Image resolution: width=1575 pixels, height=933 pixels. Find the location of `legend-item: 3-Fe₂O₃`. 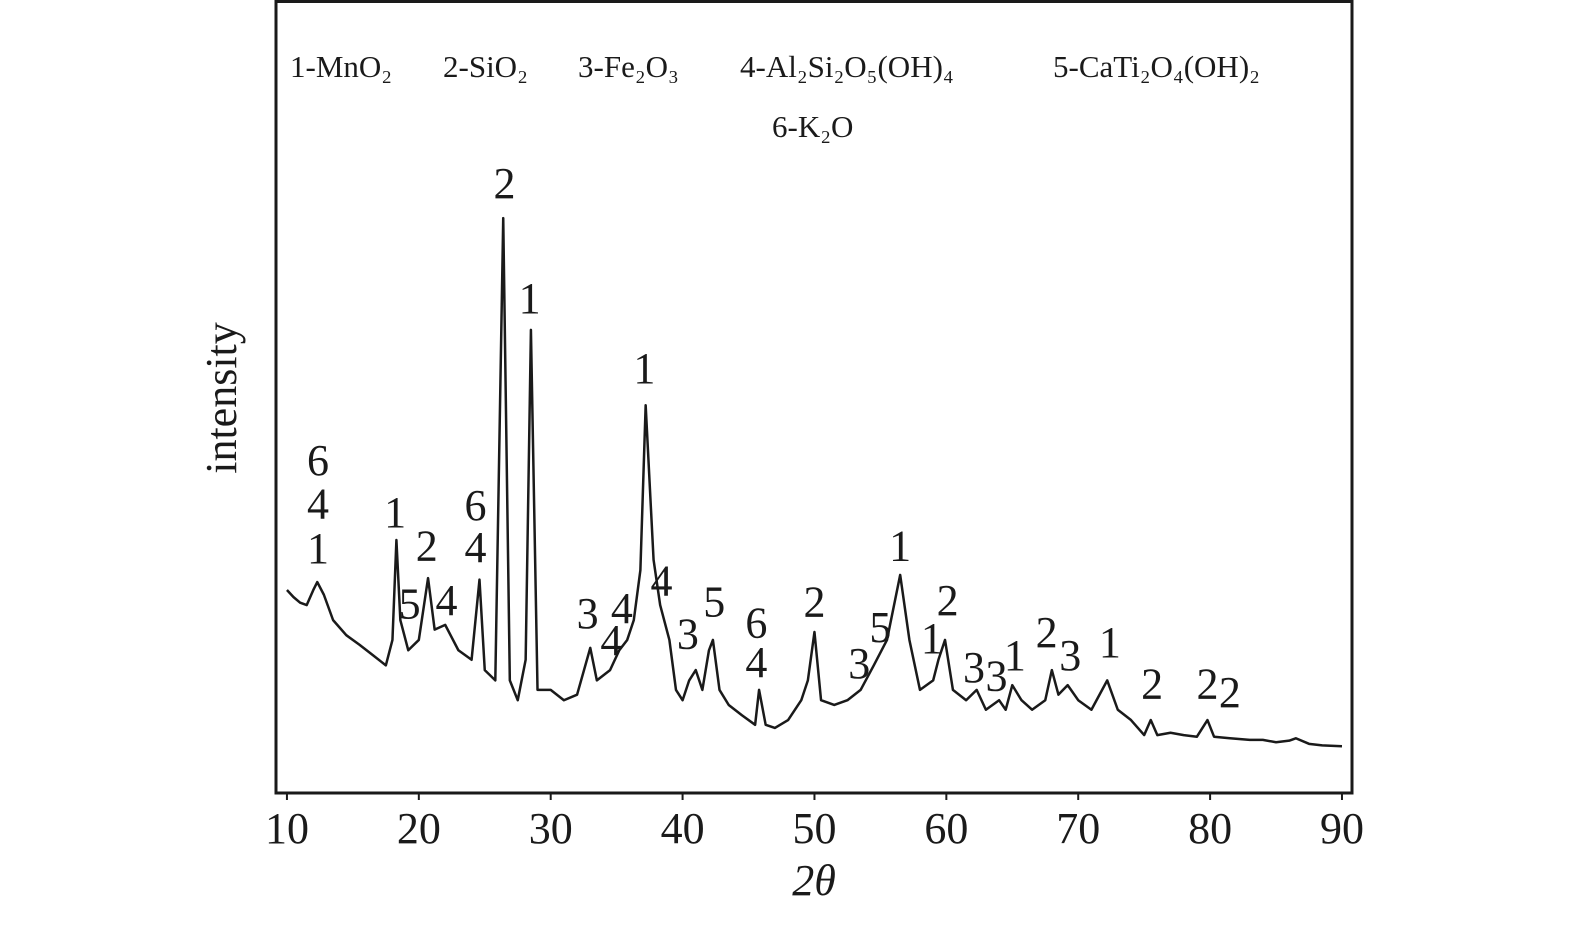

legend-item: 3-Fe₂O₃ is located at coordinates (628, 66).